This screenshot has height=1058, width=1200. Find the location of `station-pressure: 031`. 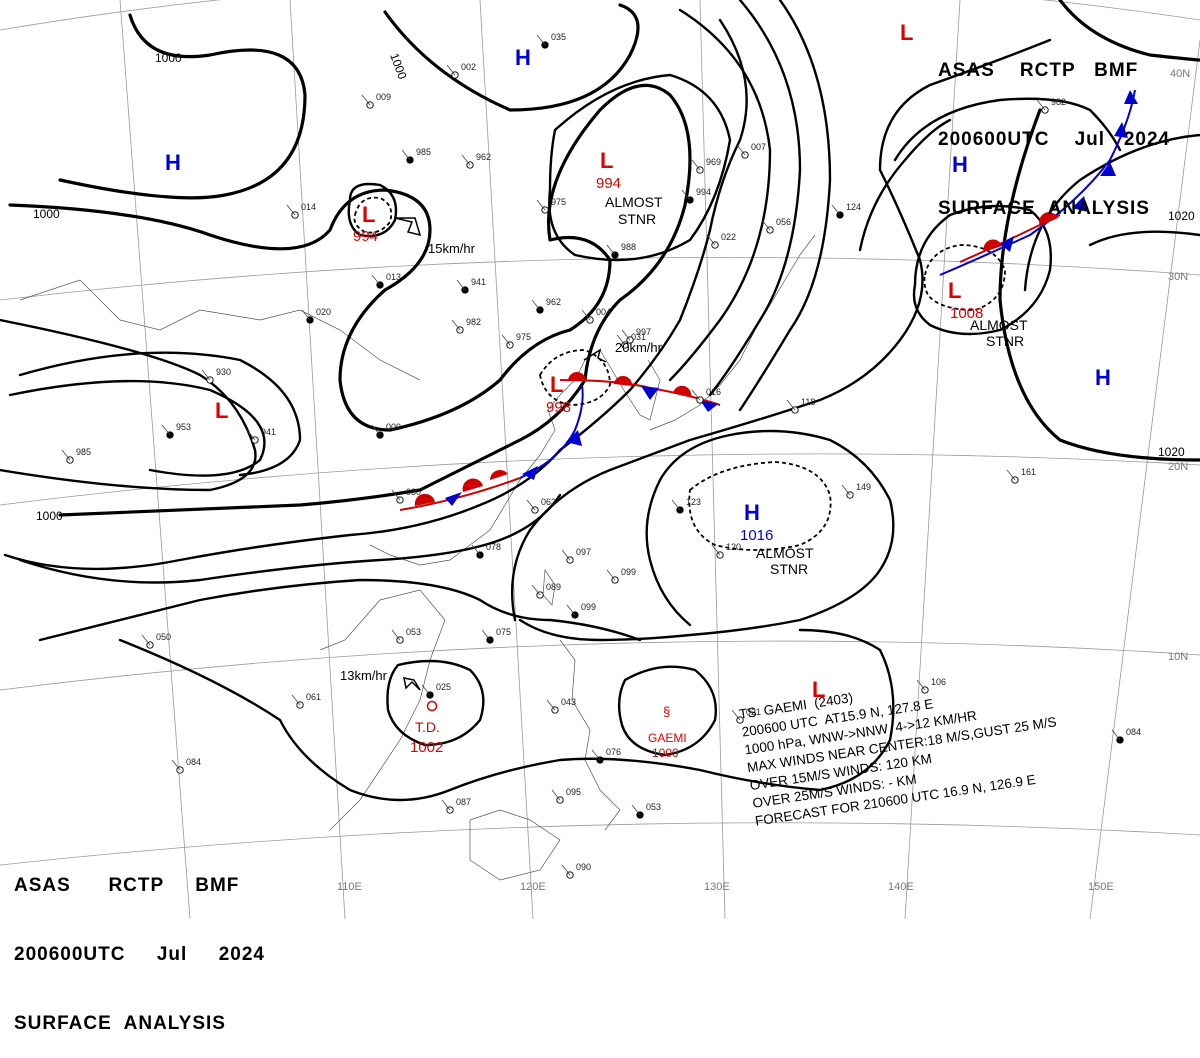

station-pressure: 031 is located at coordinates (638, 337).